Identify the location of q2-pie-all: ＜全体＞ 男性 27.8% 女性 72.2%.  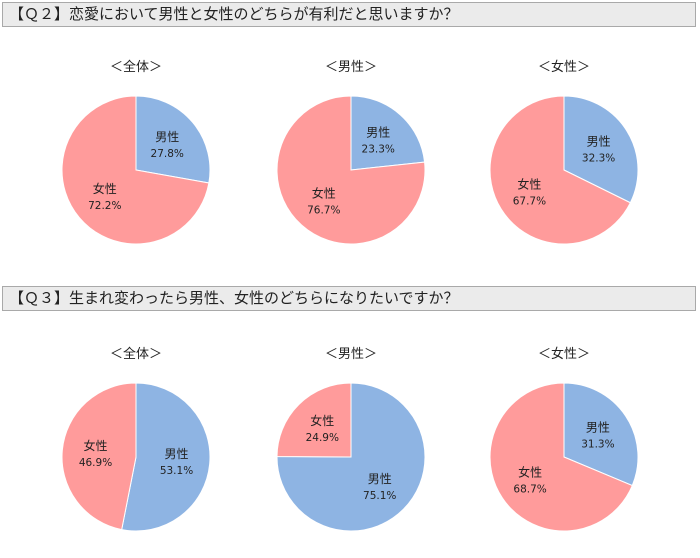
(136, 160).